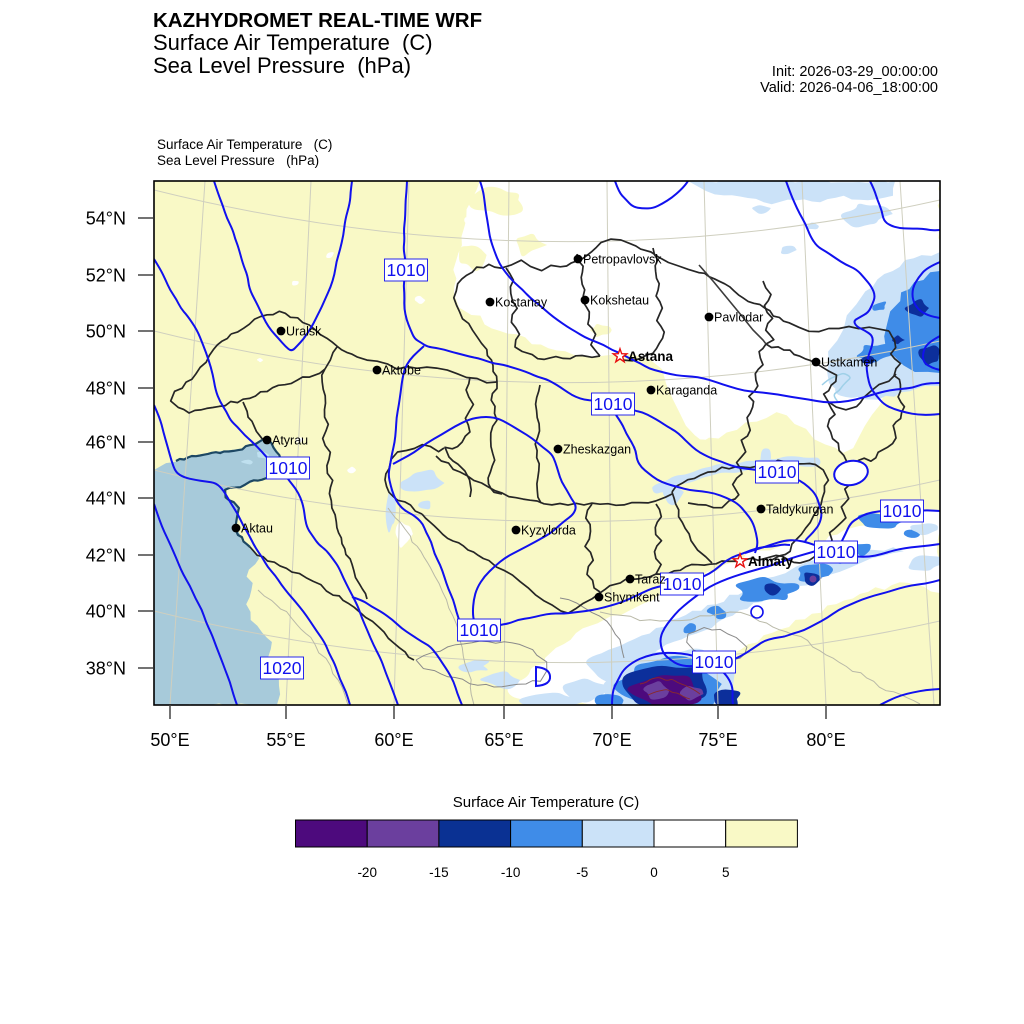 The width and height of the screenshot is (1024, 1024). Describe the element at coordinates (290, 441) in the screenshot. I see `svg-text: Atyrau` at that location.